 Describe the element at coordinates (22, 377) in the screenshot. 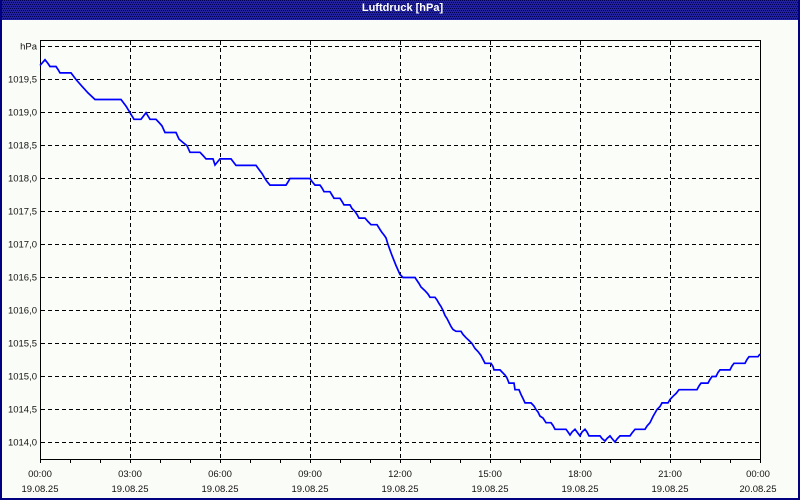

I see `svg-text: 1015,0` at that location.